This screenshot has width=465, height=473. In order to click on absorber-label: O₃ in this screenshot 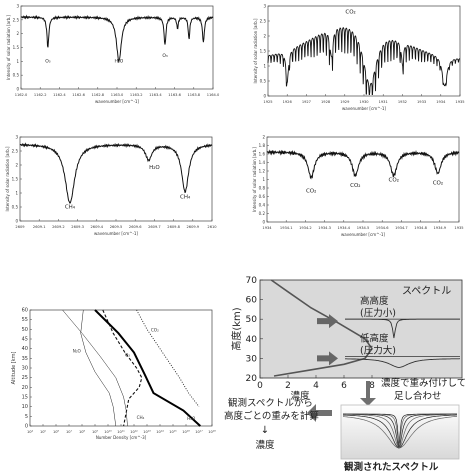, I will do `click(48, 62)`.